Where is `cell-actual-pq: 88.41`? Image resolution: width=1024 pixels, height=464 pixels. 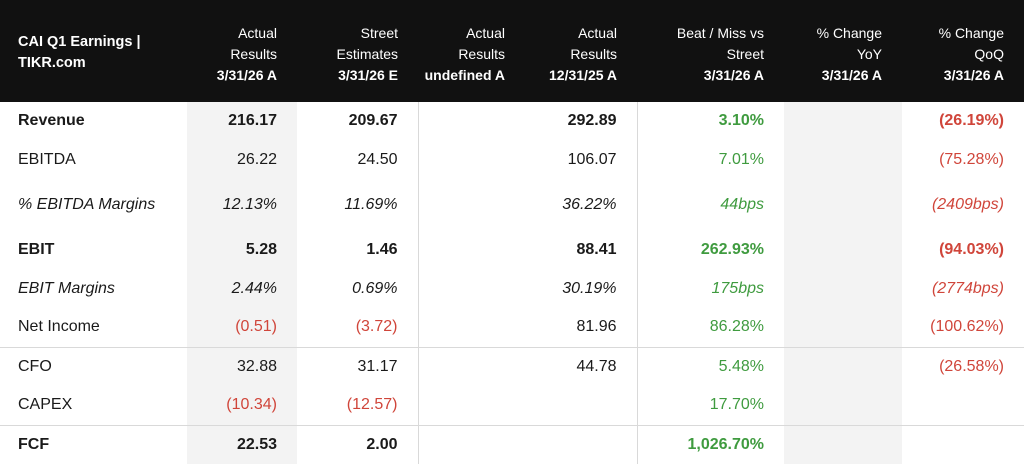
cell-actual-pq: 88.41 is located at coordinates (596, 250).